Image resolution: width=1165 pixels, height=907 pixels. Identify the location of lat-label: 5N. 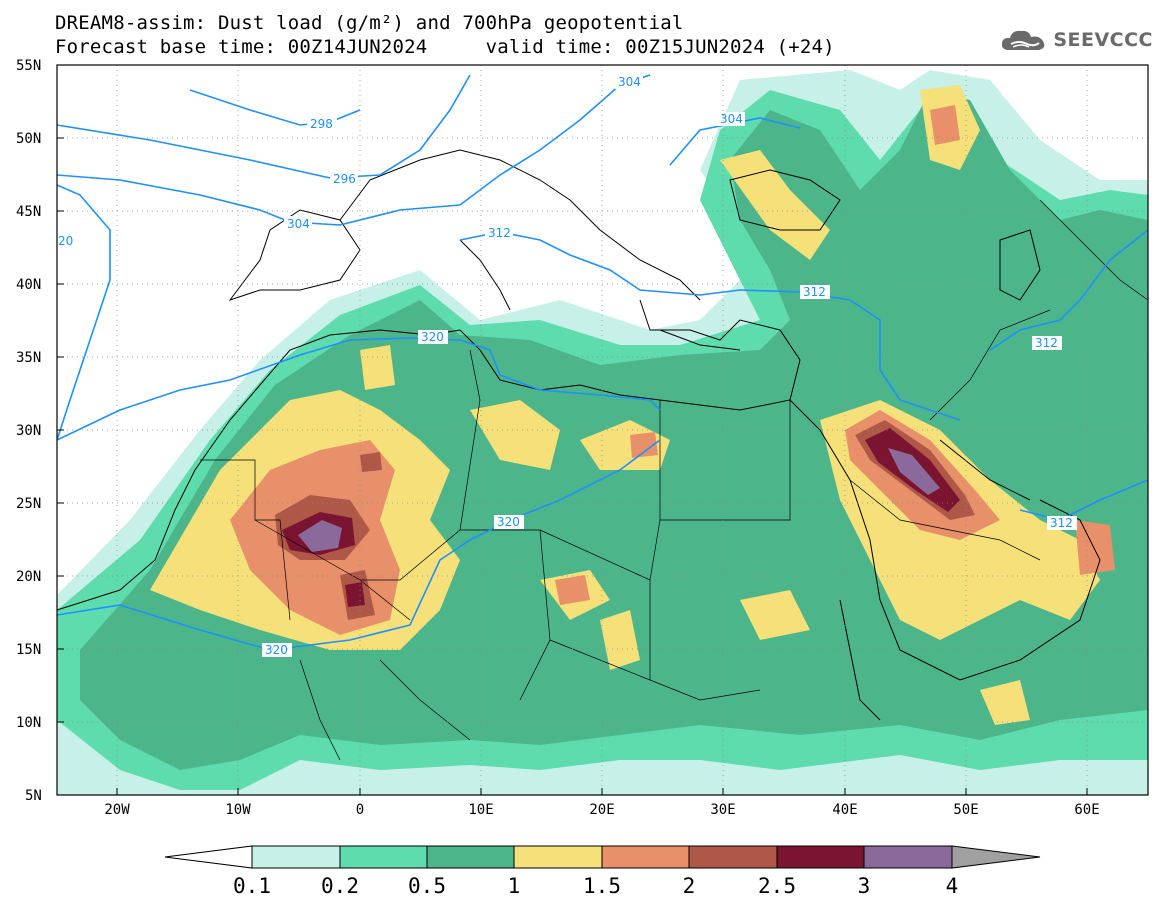
(33, 796).